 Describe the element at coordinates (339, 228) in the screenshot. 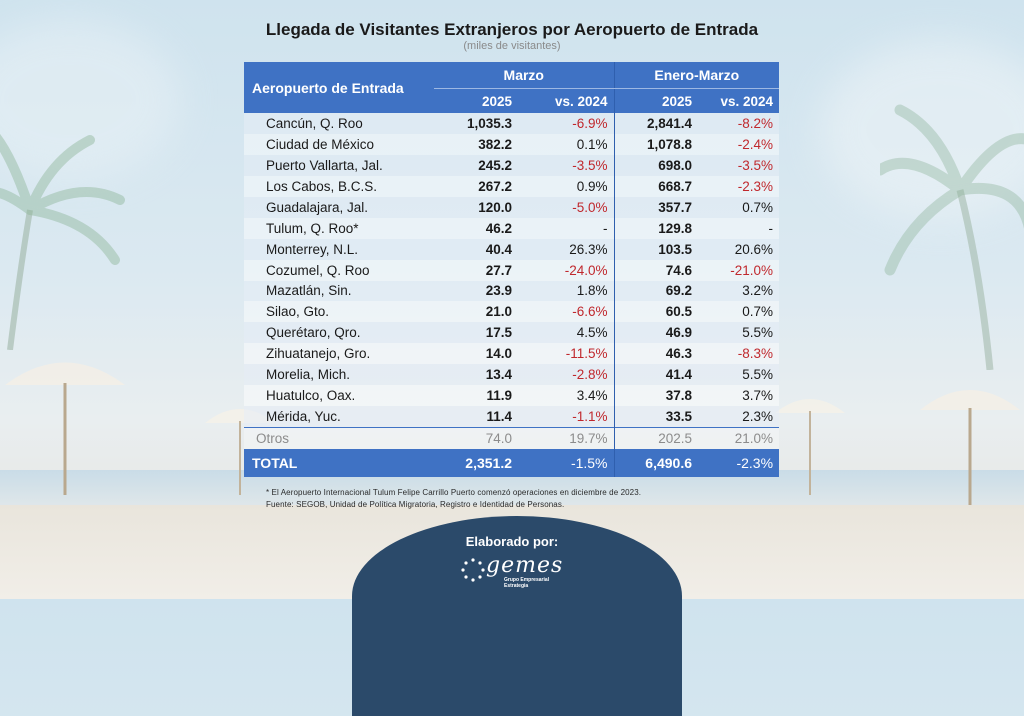

I see `airport-name-cell: Tulum, Q. Roo*` at that location.